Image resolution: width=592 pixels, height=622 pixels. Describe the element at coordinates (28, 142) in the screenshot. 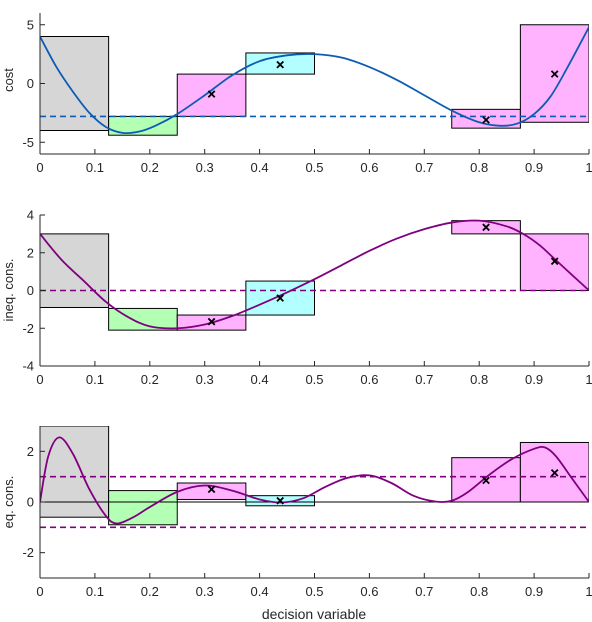

I see `cost-ytick-label-0: -5` at that location.